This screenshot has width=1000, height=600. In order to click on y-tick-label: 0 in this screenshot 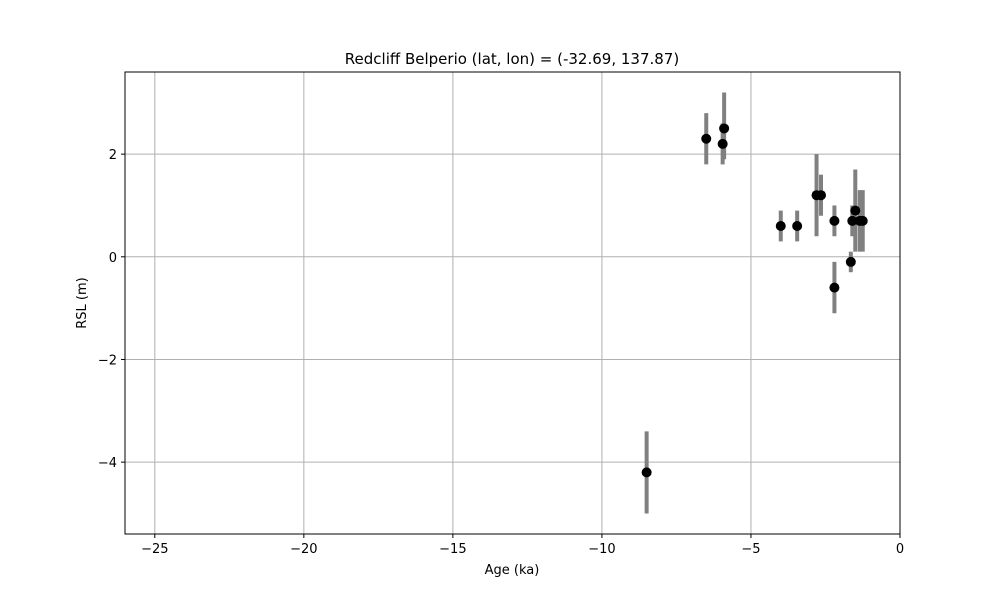, I will do `click(113, 258)`.